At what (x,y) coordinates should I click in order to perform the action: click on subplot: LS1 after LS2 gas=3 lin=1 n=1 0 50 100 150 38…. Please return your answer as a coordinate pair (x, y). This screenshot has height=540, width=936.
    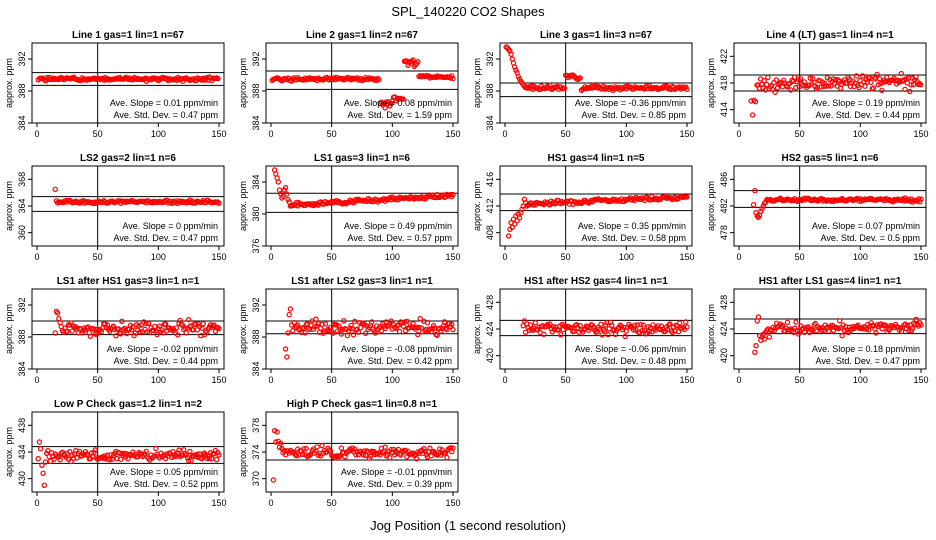
    Looking at the image, I should click on (349, 330).